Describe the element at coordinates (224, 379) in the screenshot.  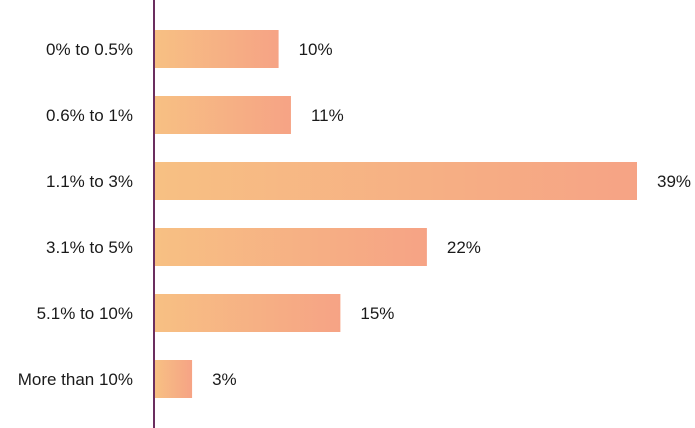
I see `value-label: 3%` at that location.